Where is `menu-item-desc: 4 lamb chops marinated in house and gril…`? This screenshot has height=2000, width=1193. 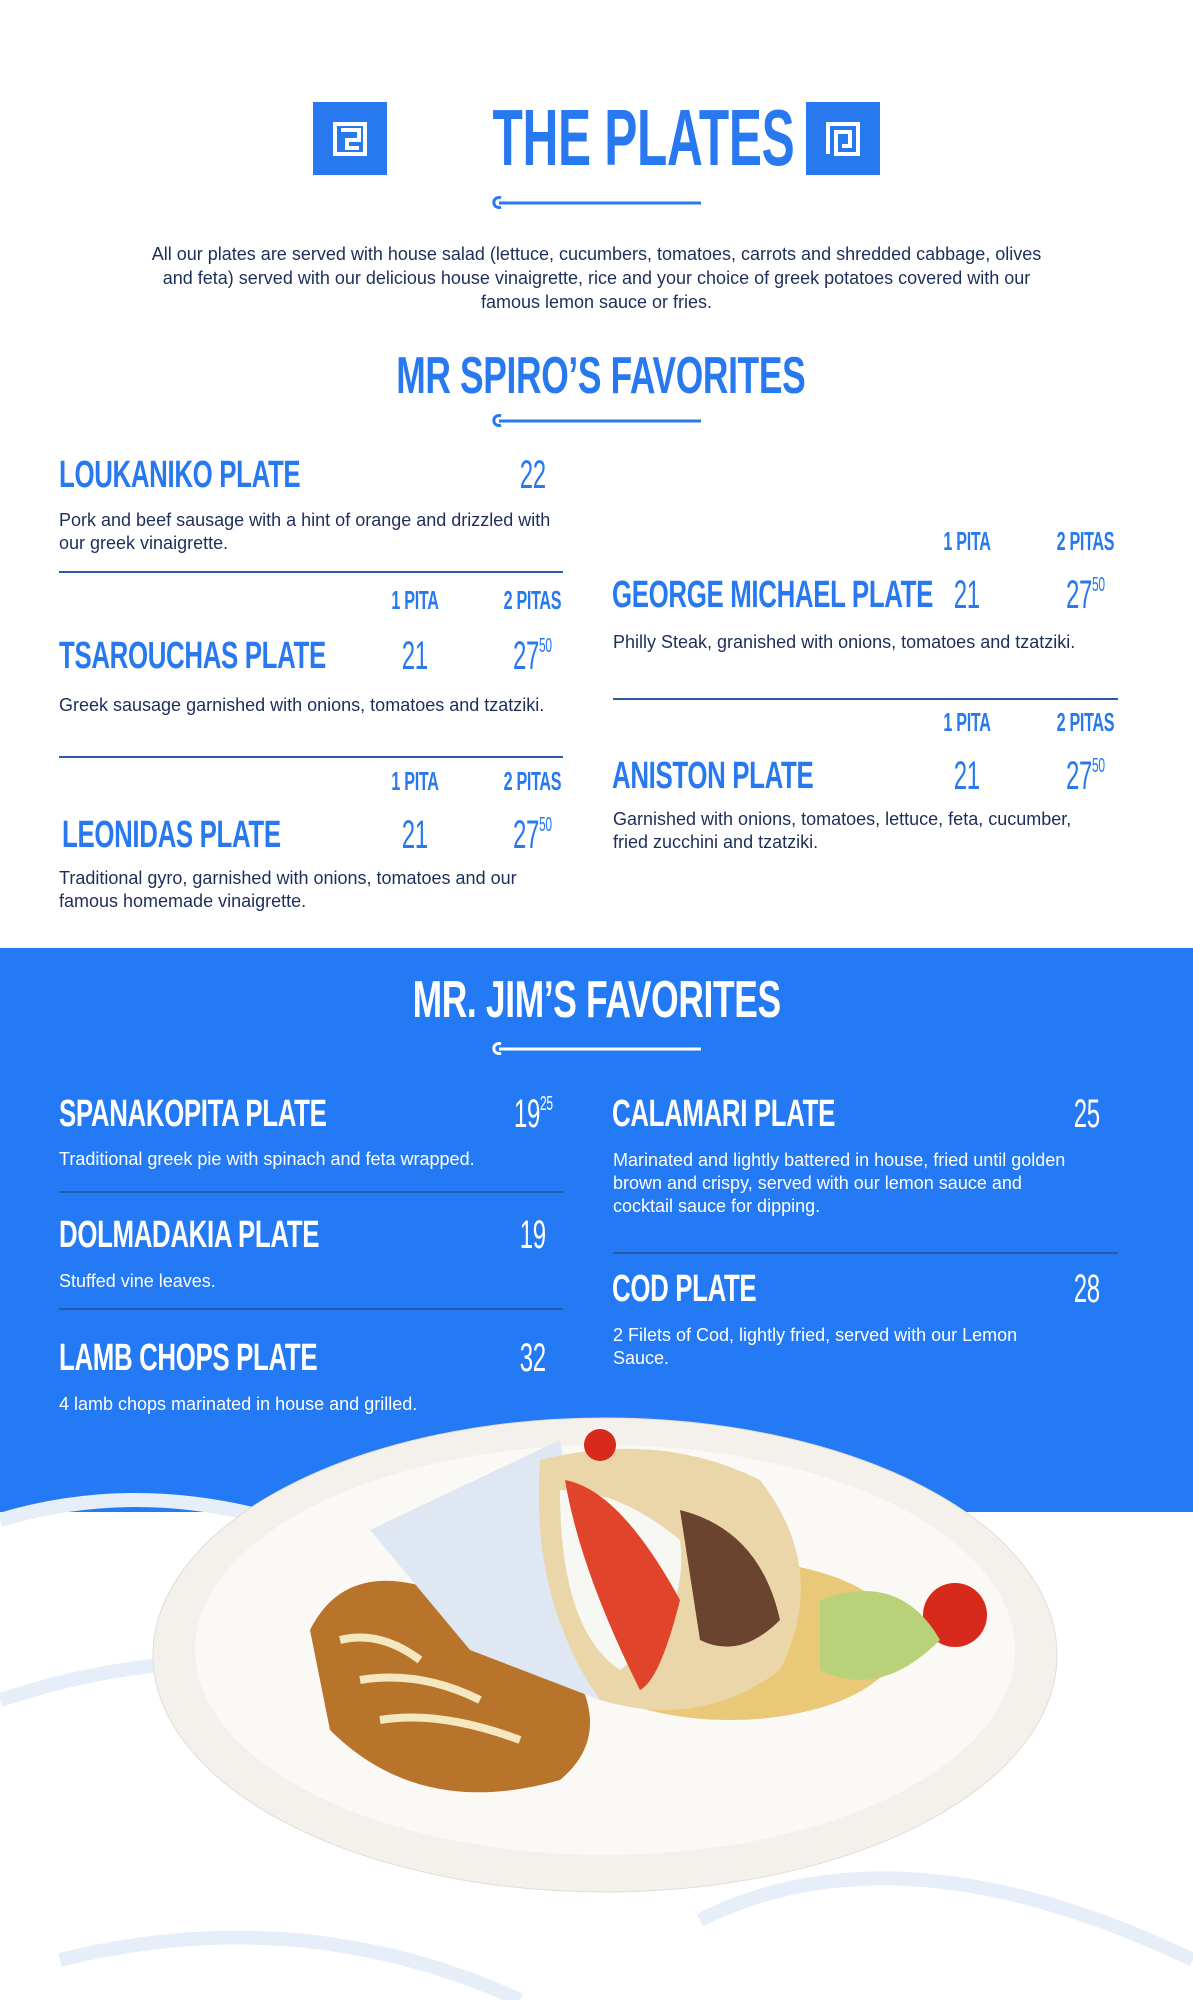 menu-item-desc: 4 lamb chops marinated in house and gril… is located at coordinates (238, 1404).